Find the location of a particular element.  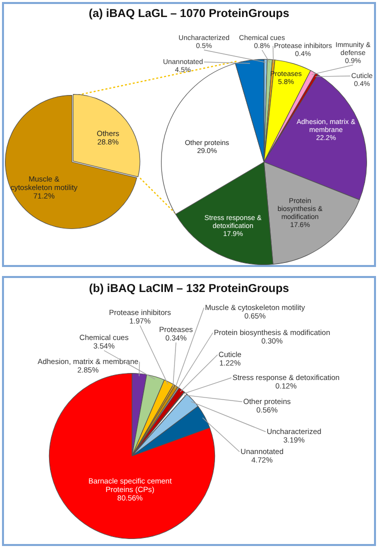

chart-title: (b) iBAQ LaCIM – 132 ProteinGroups is located at coordinates (189, 289).